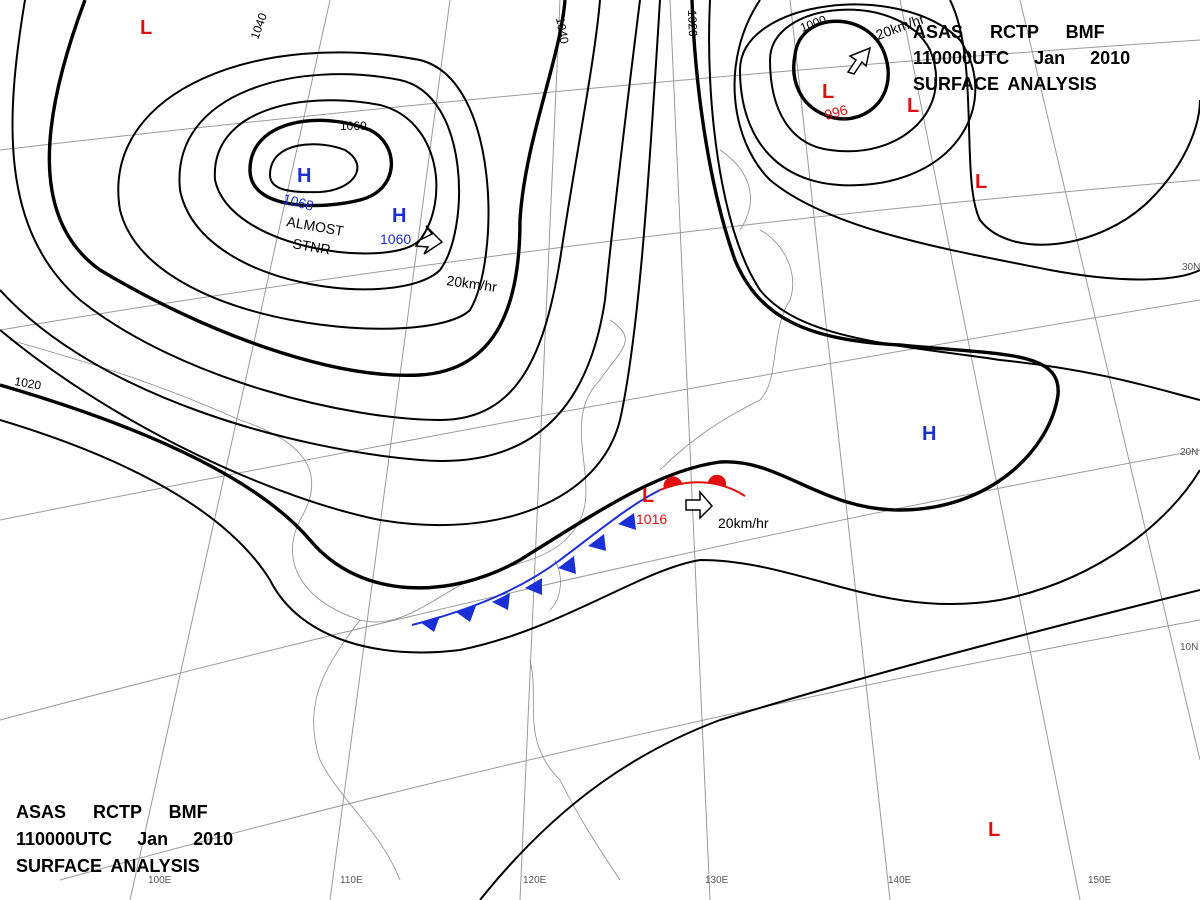 This screenshot has width=1200, height=900. I want to click on header-line: SURFACE ANALYSIS, so click(1005, 84).